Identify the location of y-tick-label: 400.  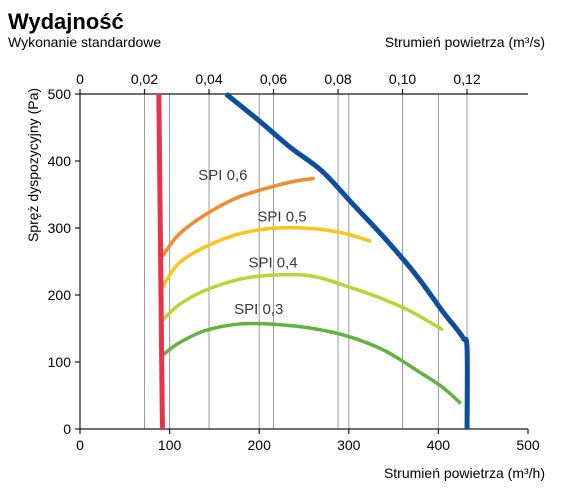
(60, 161).